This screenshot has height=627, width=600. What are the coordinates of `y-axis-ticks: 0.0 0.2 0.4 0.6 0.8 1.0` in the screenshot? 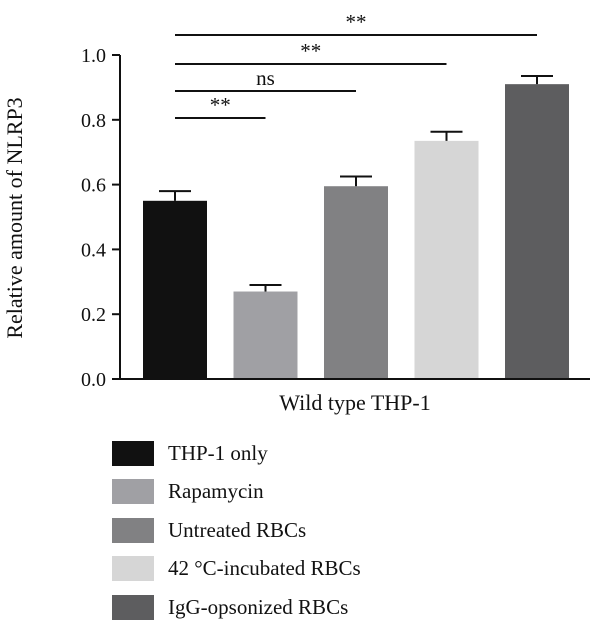 It's located at (100, 218).